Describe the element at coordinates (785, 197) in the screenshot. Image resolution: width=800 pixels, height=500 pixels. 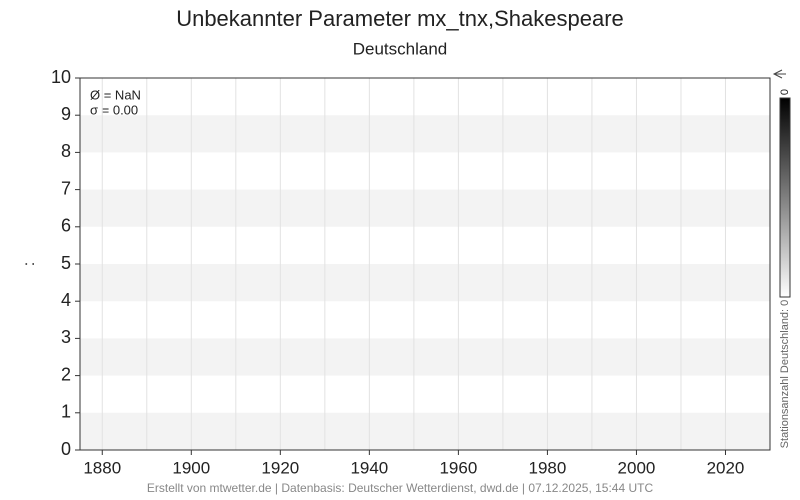
I see `colorbar` at that location.